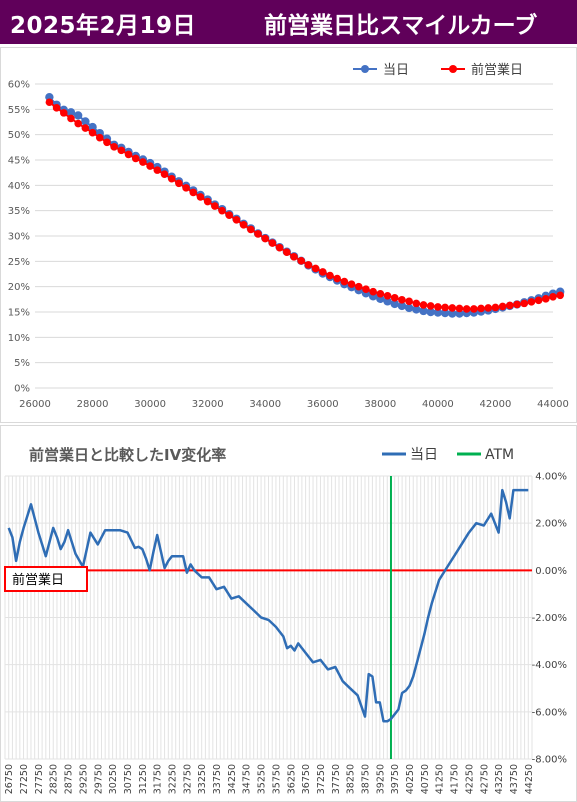  Describe the element at coordinates (19, 338) in the screenshot. I see `y-tick-label: 10%` at that location.